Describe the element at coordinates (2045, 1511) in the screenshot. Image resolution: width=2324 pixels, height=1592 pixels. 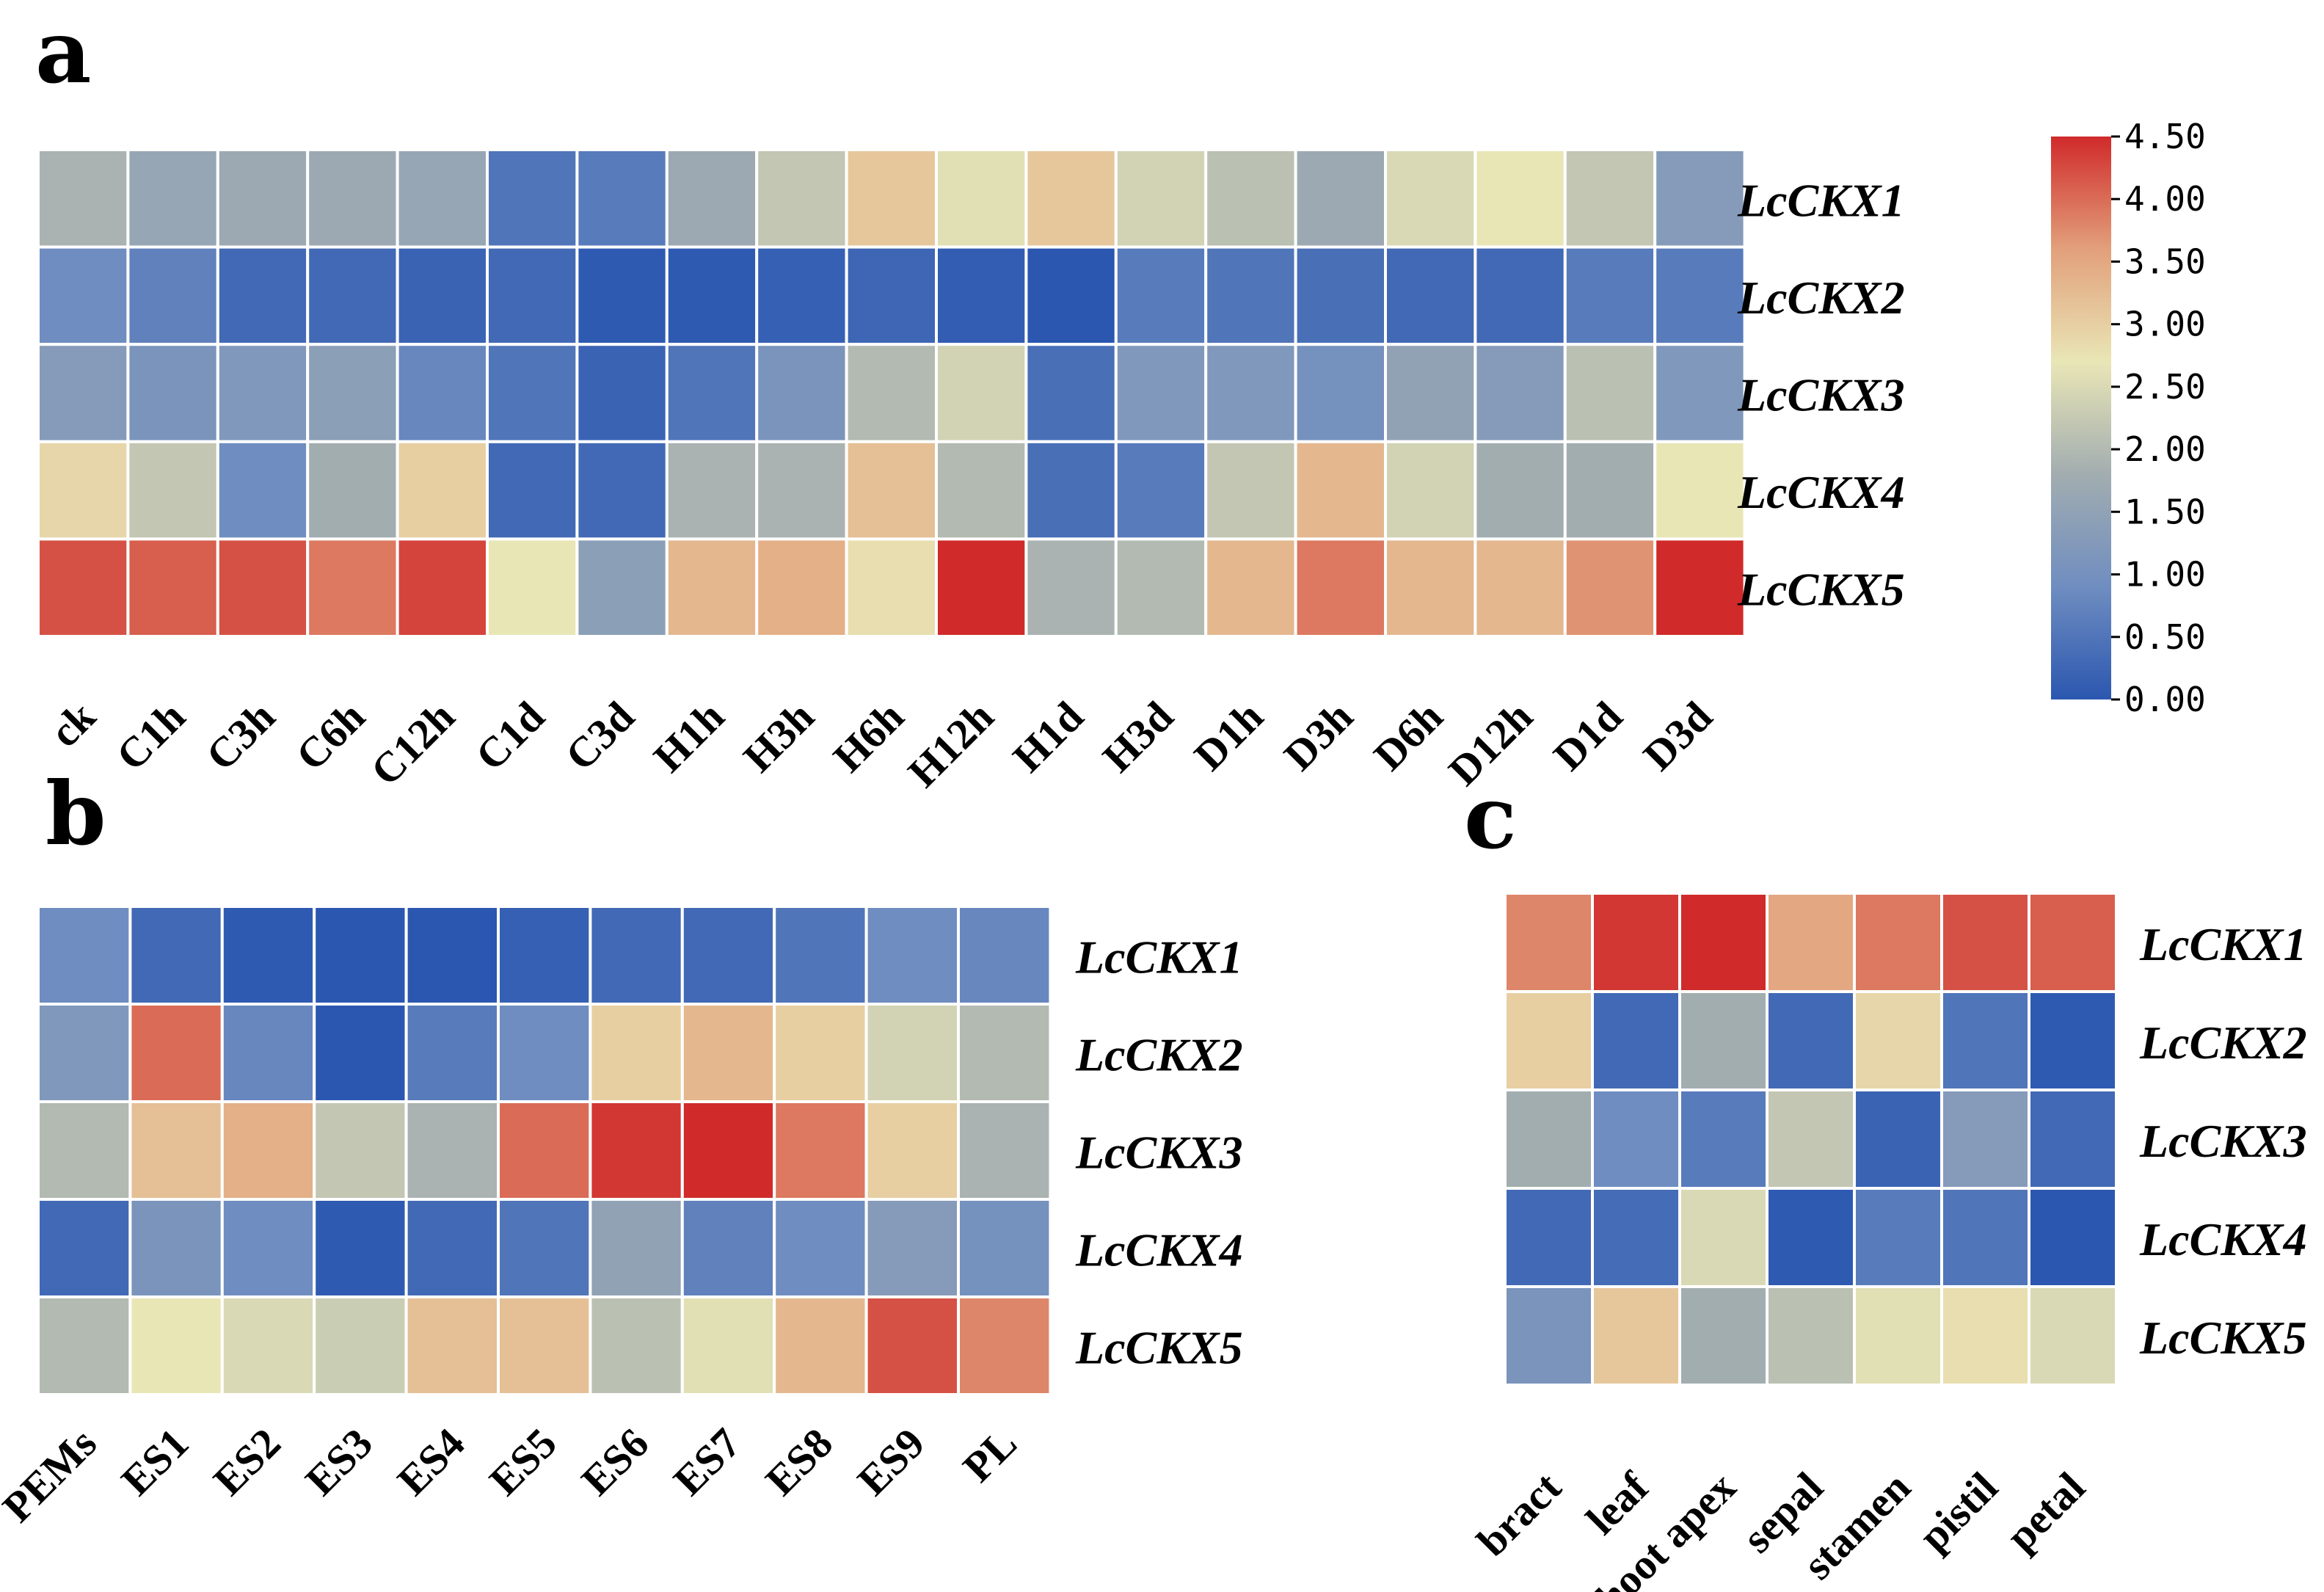
I see `column-label: petal` at that location.